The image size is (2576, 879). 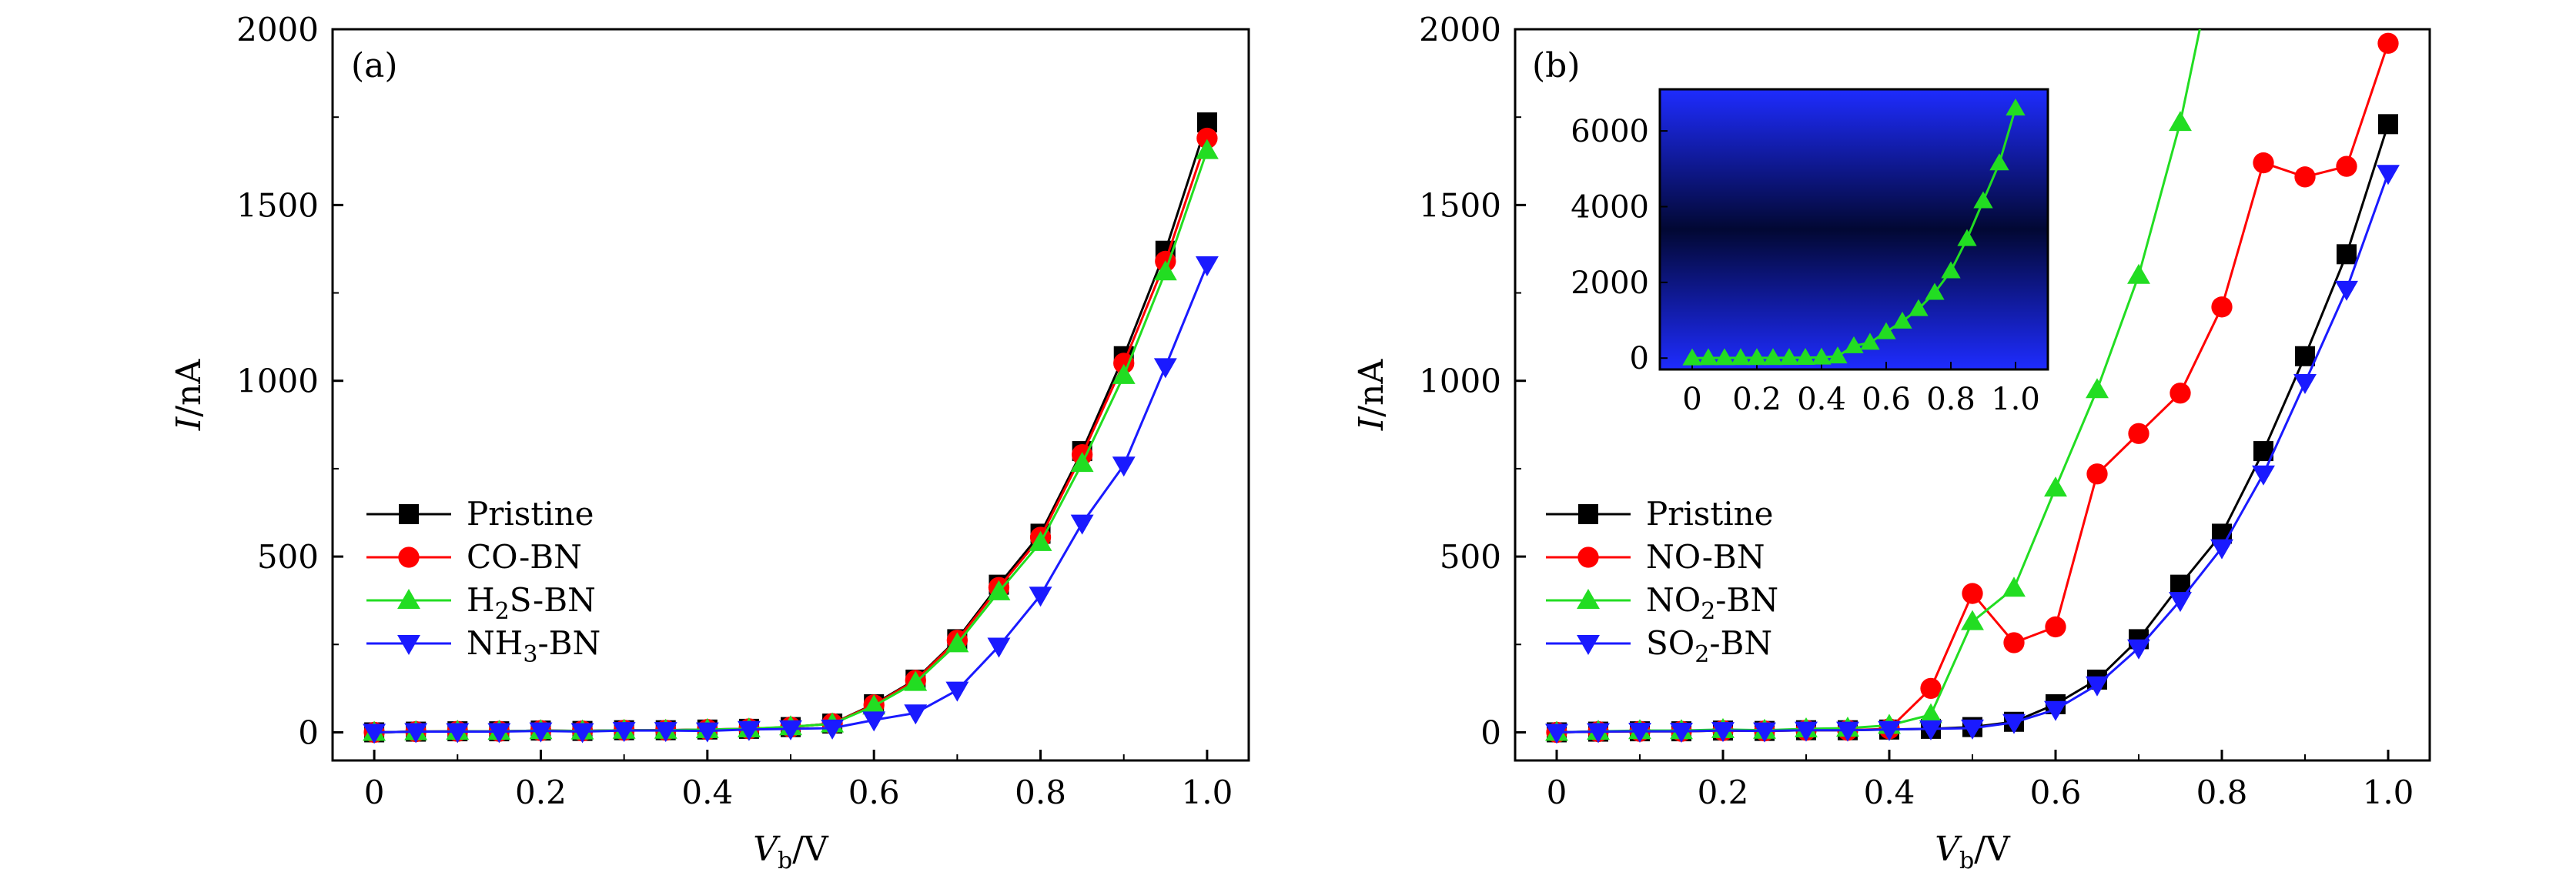 I want to click on legend-item-CO-BN: CO-BN, so click(x=474, y=557).